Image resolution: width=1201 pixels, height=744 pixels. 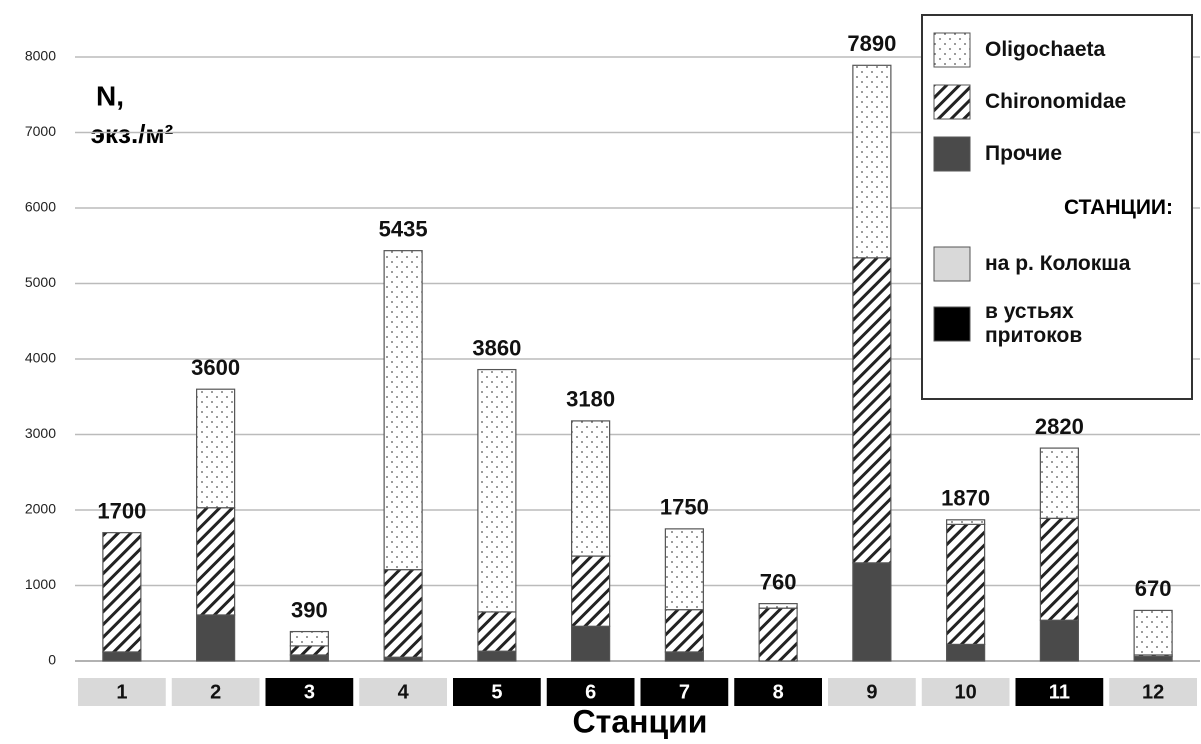 What do you see at coordinates (496, 347) in the screenshot?
I see `total-label: 3860` at bounding box center [496, 347].